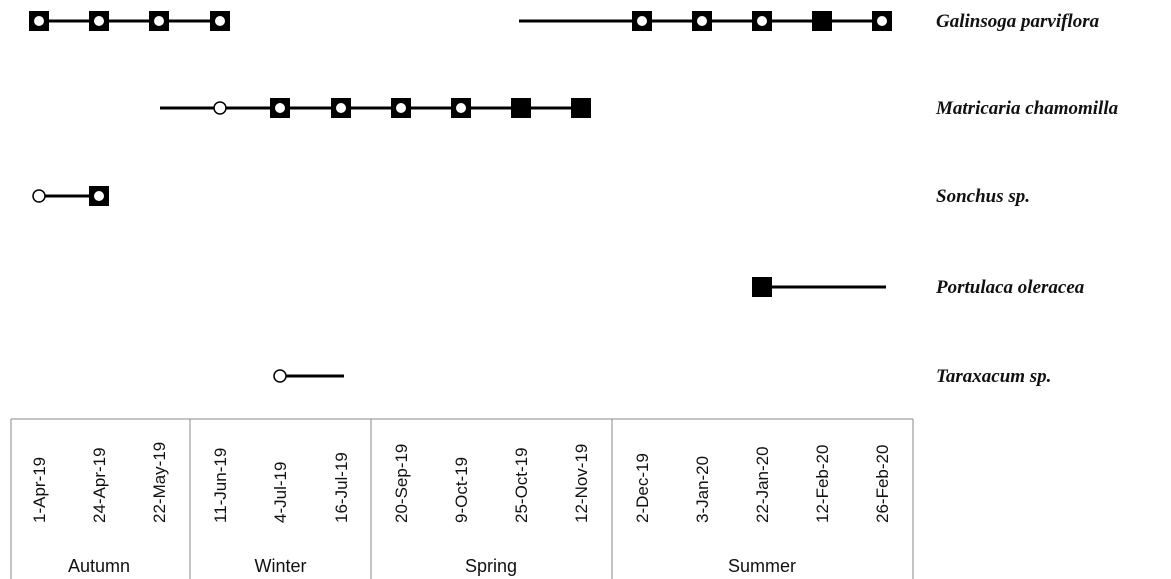 The width and height of the screenshot is (1171, 579). Describe the element at coordinates (702, 489) in the screenshot. I see `date-tick-label: 3-Jan-20` at that location.